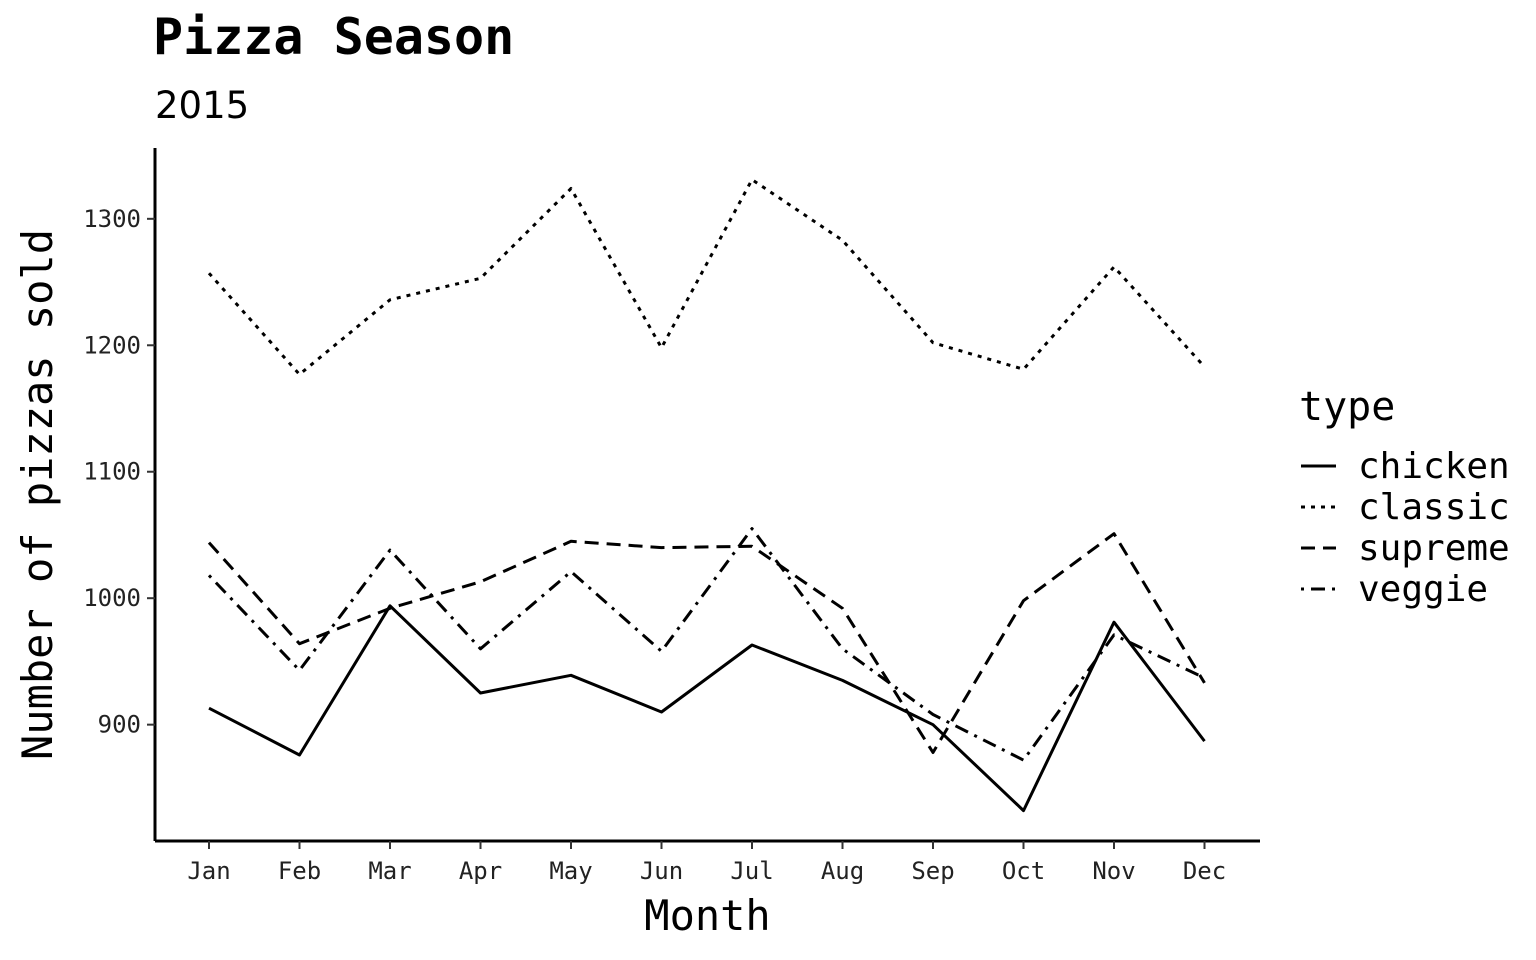 The image size is (1536, 960). Describe the element at coordinates (299, 871) in the screenshot. I see `x-tick-label: Feb` at that location.